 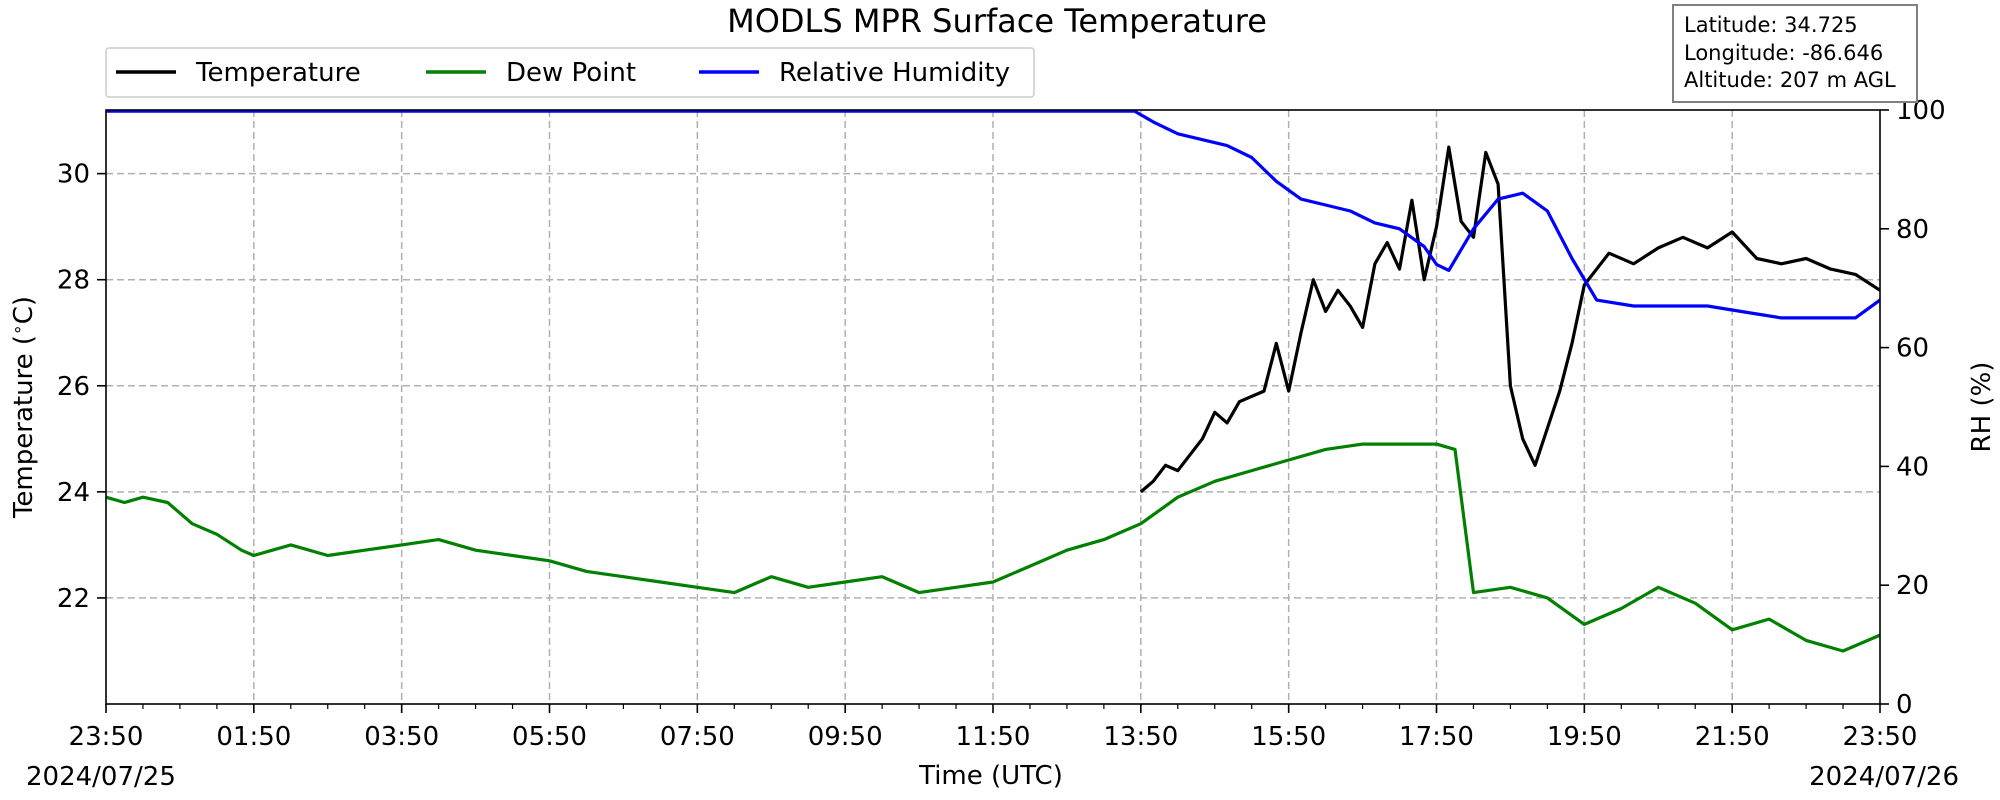 What do you see at coordinates (549, 737) in the screenshot?
I see `x-tick-label: 05:50` at bounding box center [549, 737].